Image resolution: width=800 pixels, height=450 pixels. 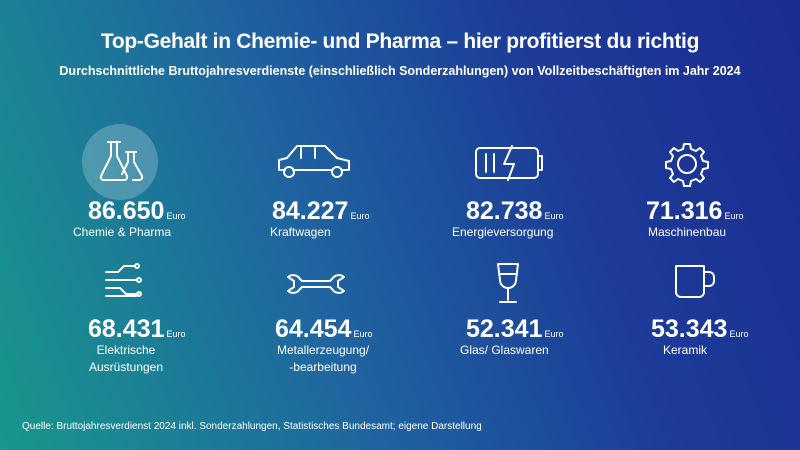 I want to click on mug-icon, so click(x=695, y=281).